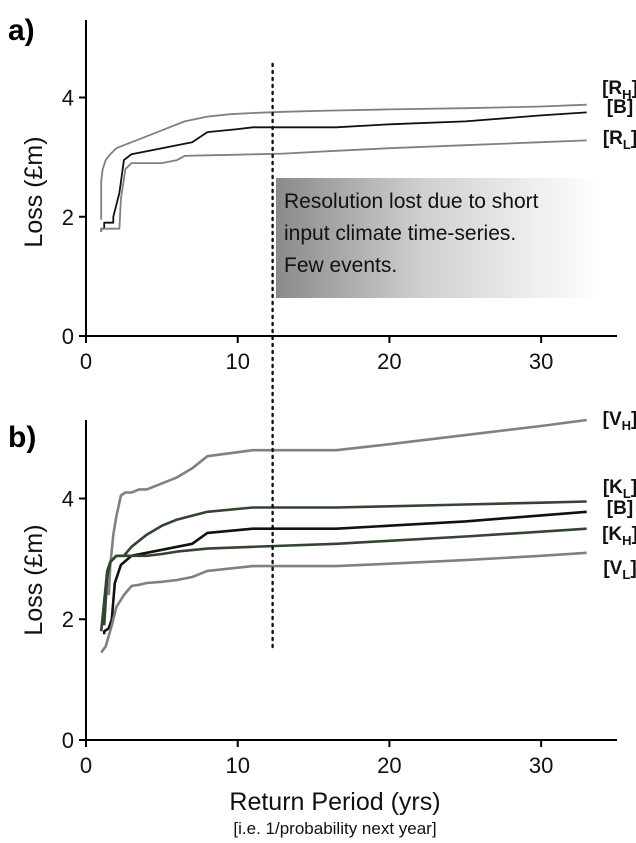 Image resolution: width=636 pixels, height=843 pixels. I want to click on series-line-kl, so click(344, 563).